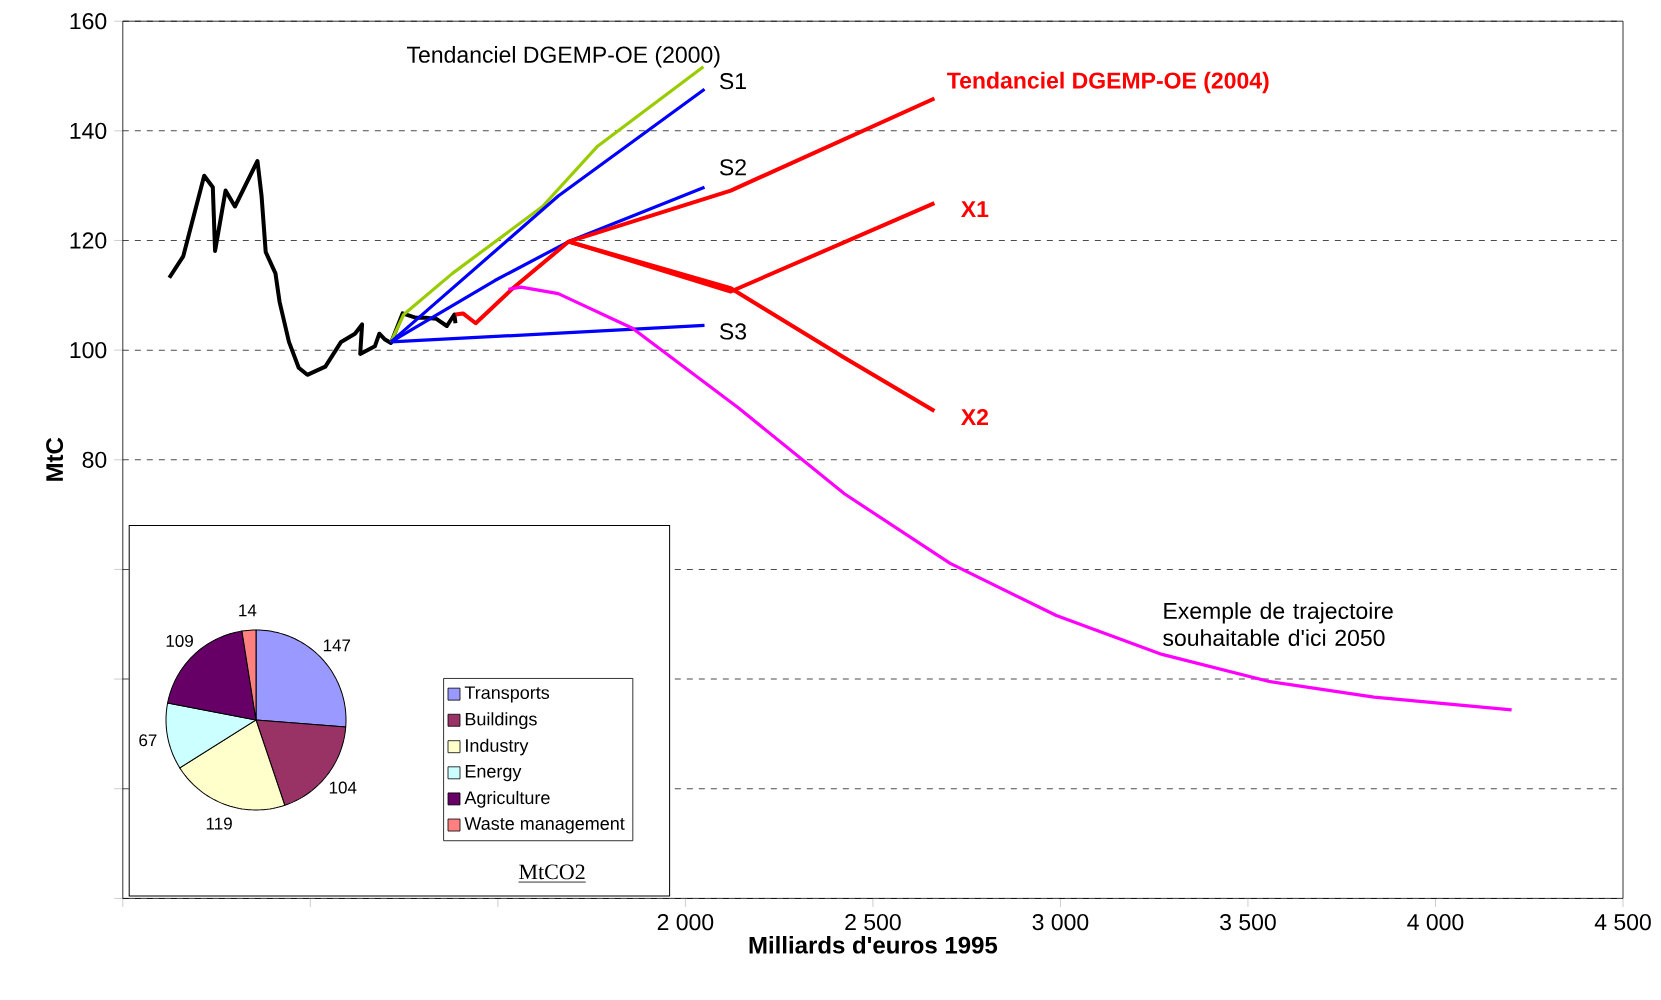 The height and width of the screenshot is (1000, 1661). I want to click on y-tick-label: 100, so click(88, 350).